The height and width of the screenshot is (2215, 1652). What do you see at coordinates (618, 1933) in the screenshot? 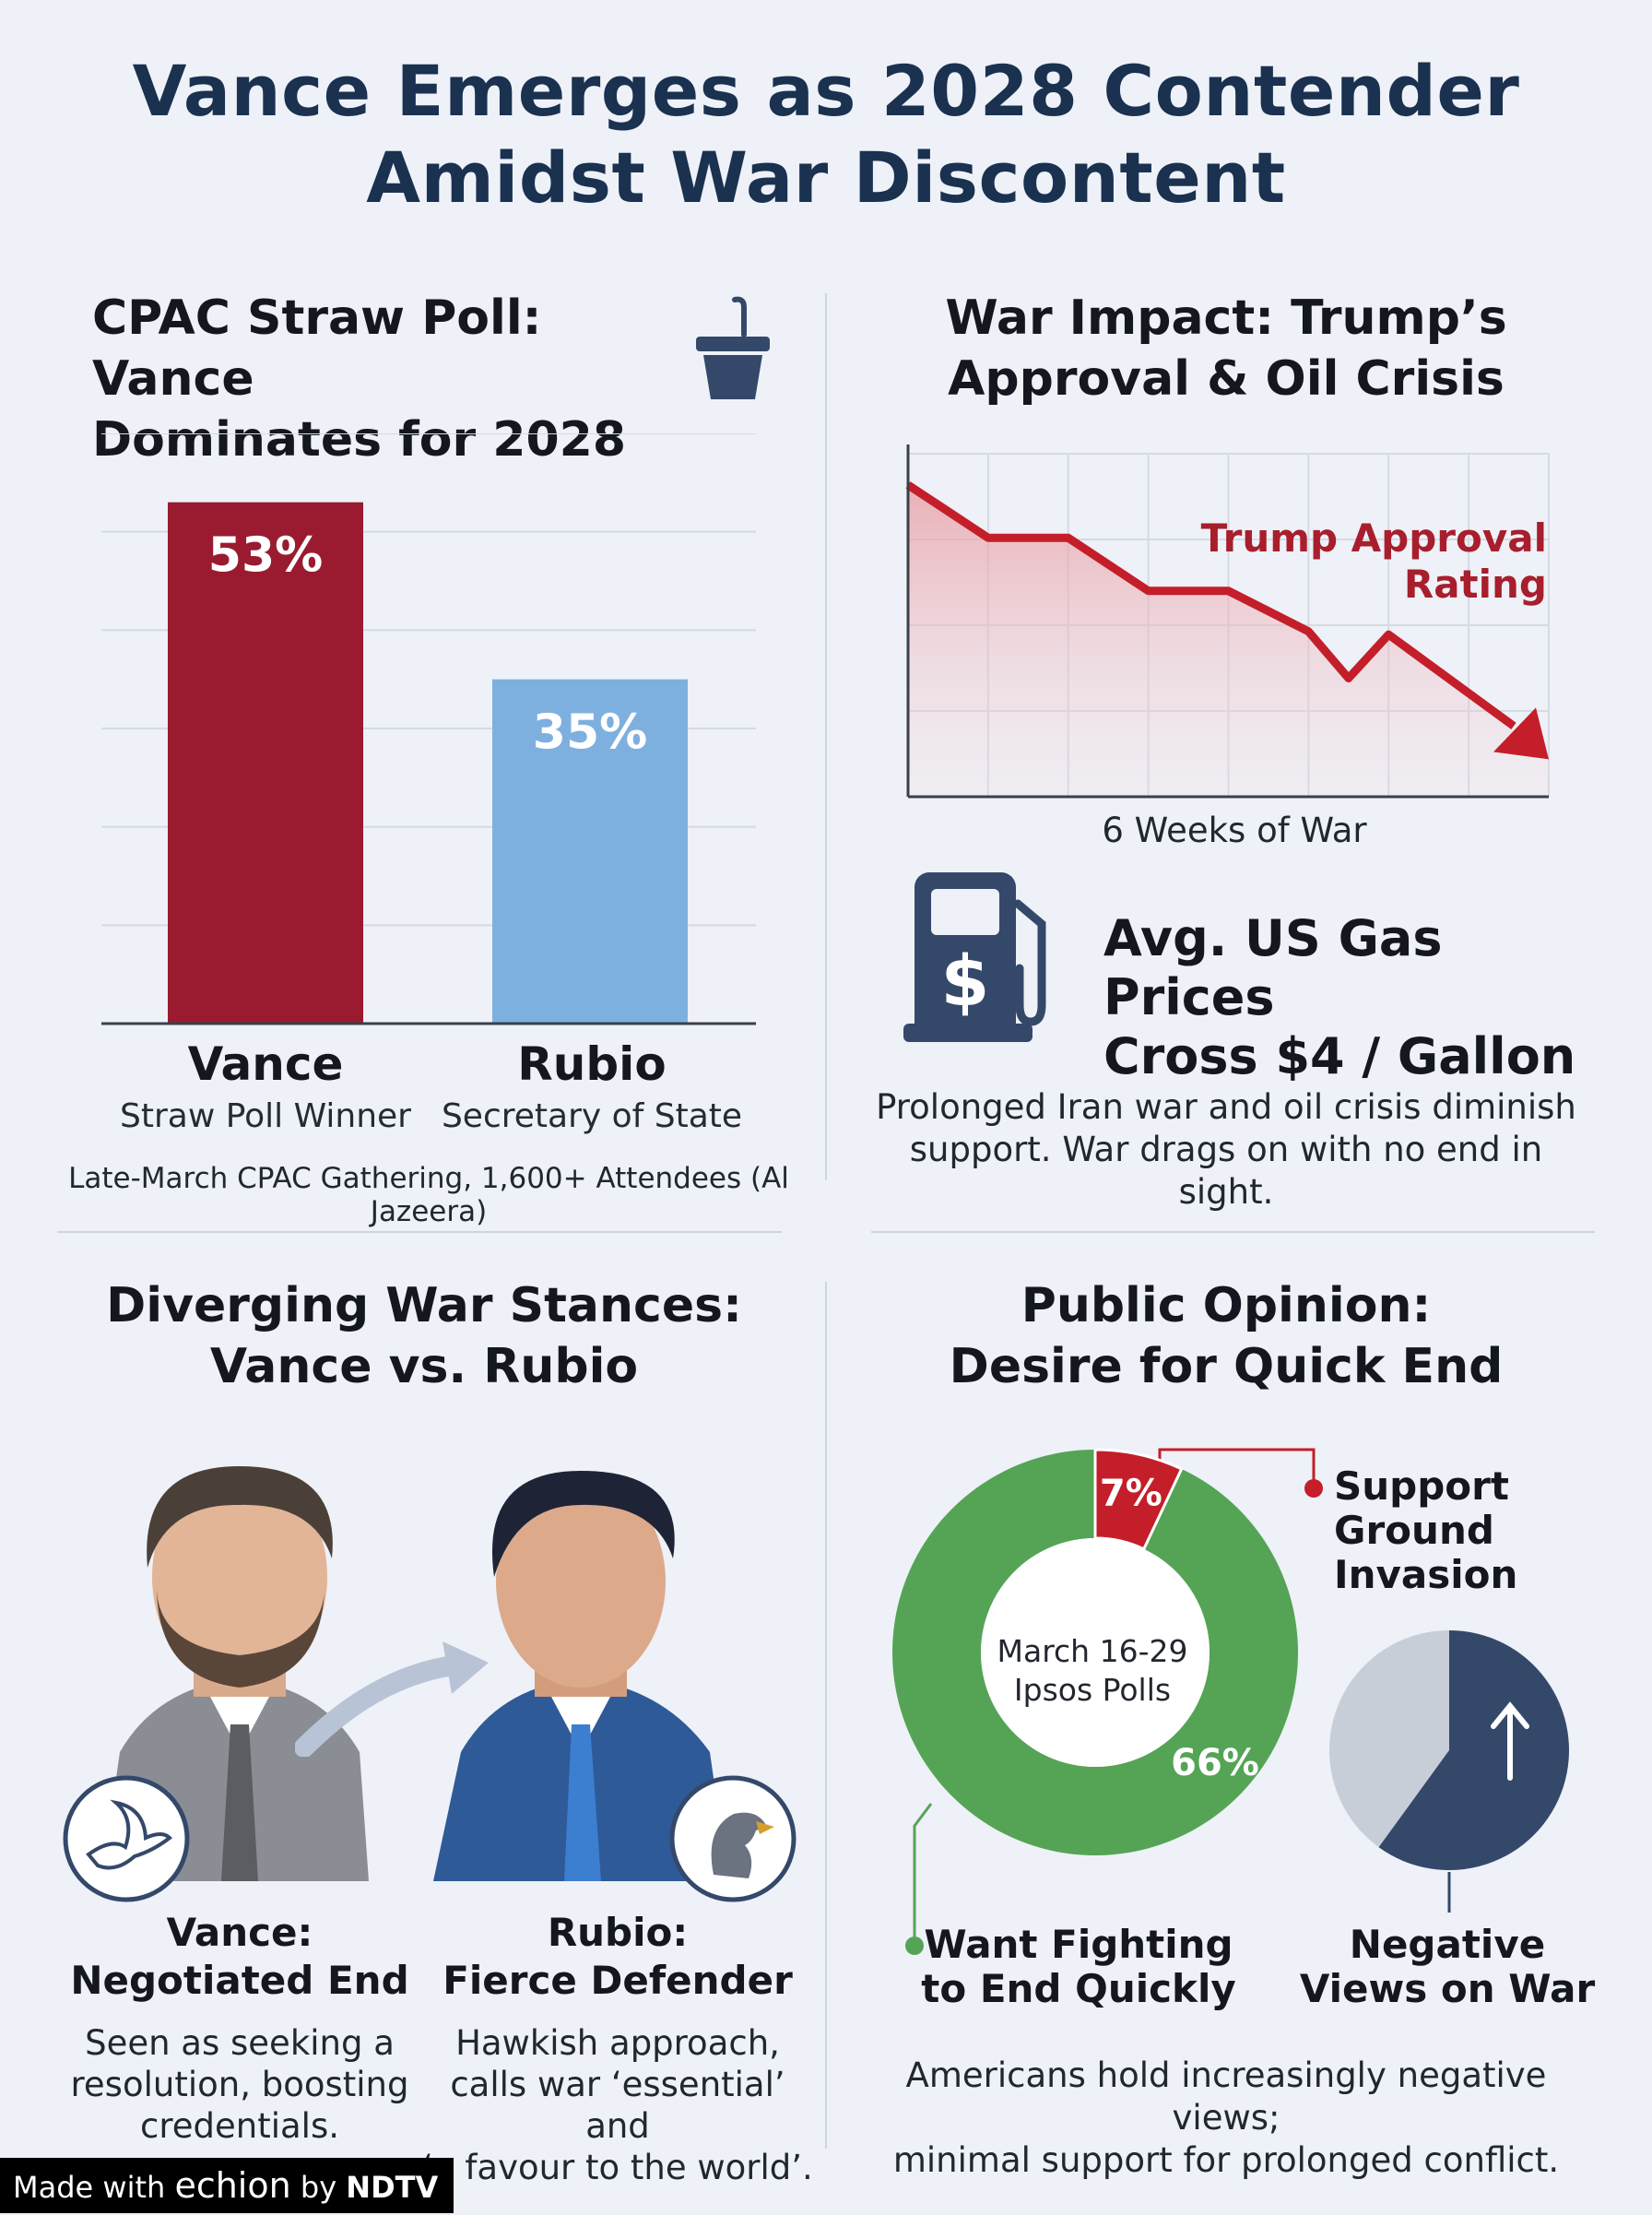
I see `rubio-stance-heading1: Rubio:` at bounding box center [618, 1933].